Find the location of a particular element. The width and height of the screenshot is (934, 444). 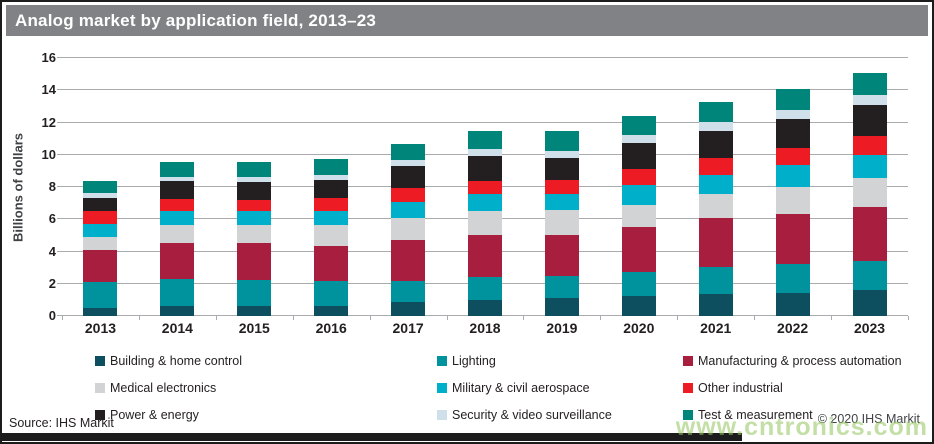

legend-item: Manufacturing & process automation is located at coordinates (802, 360).